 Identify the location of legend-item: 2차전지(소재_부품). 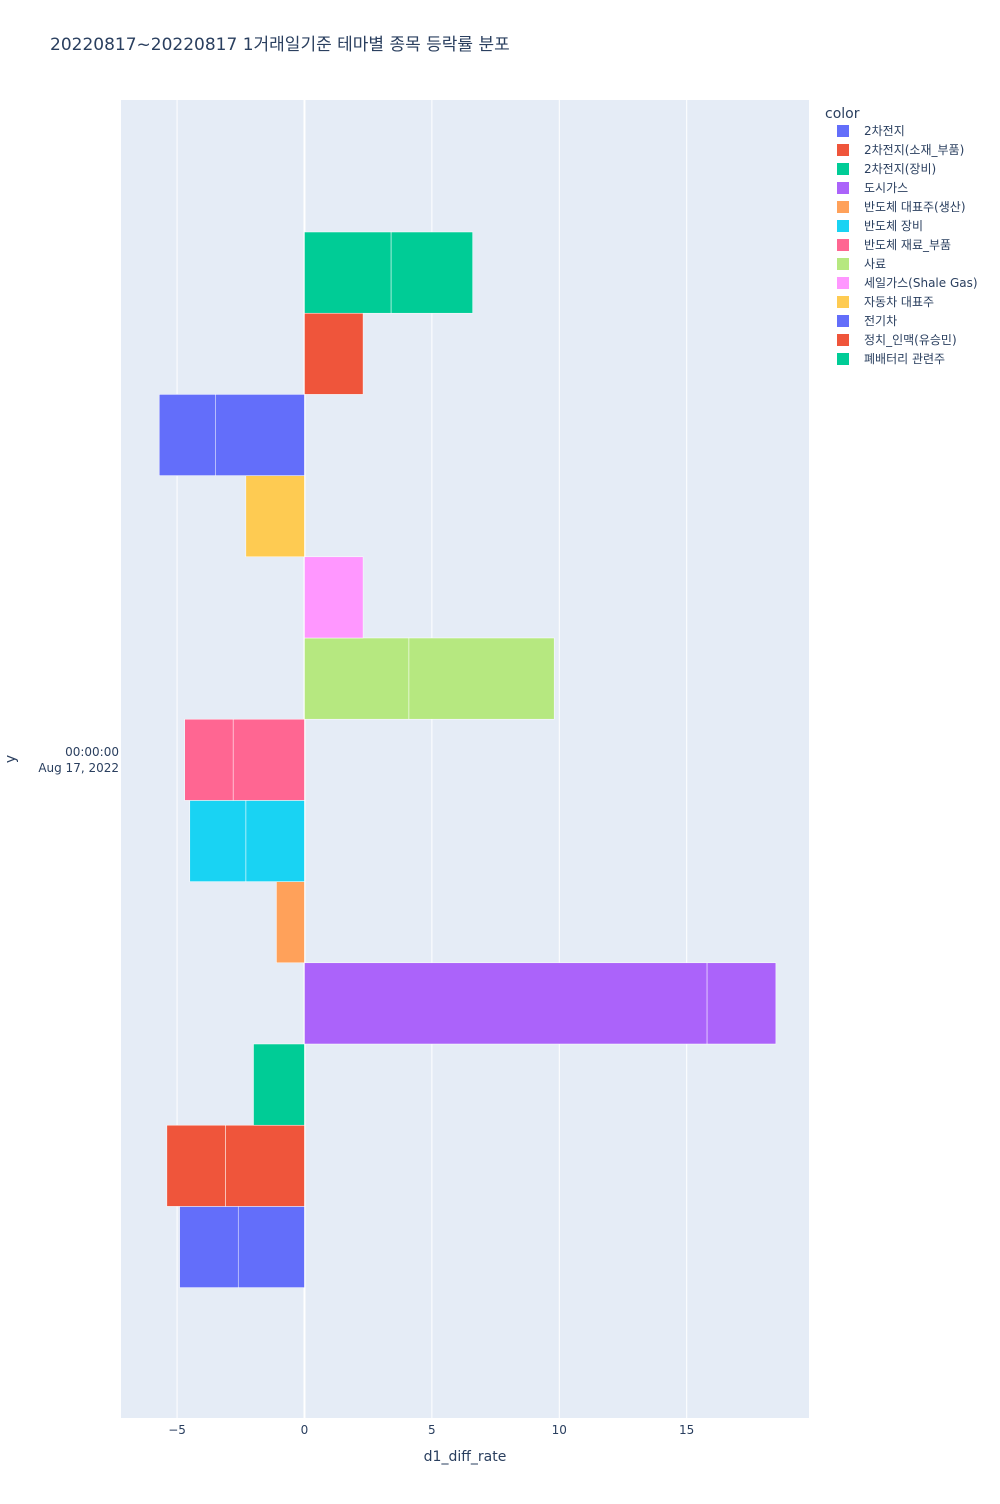
(900, 150).